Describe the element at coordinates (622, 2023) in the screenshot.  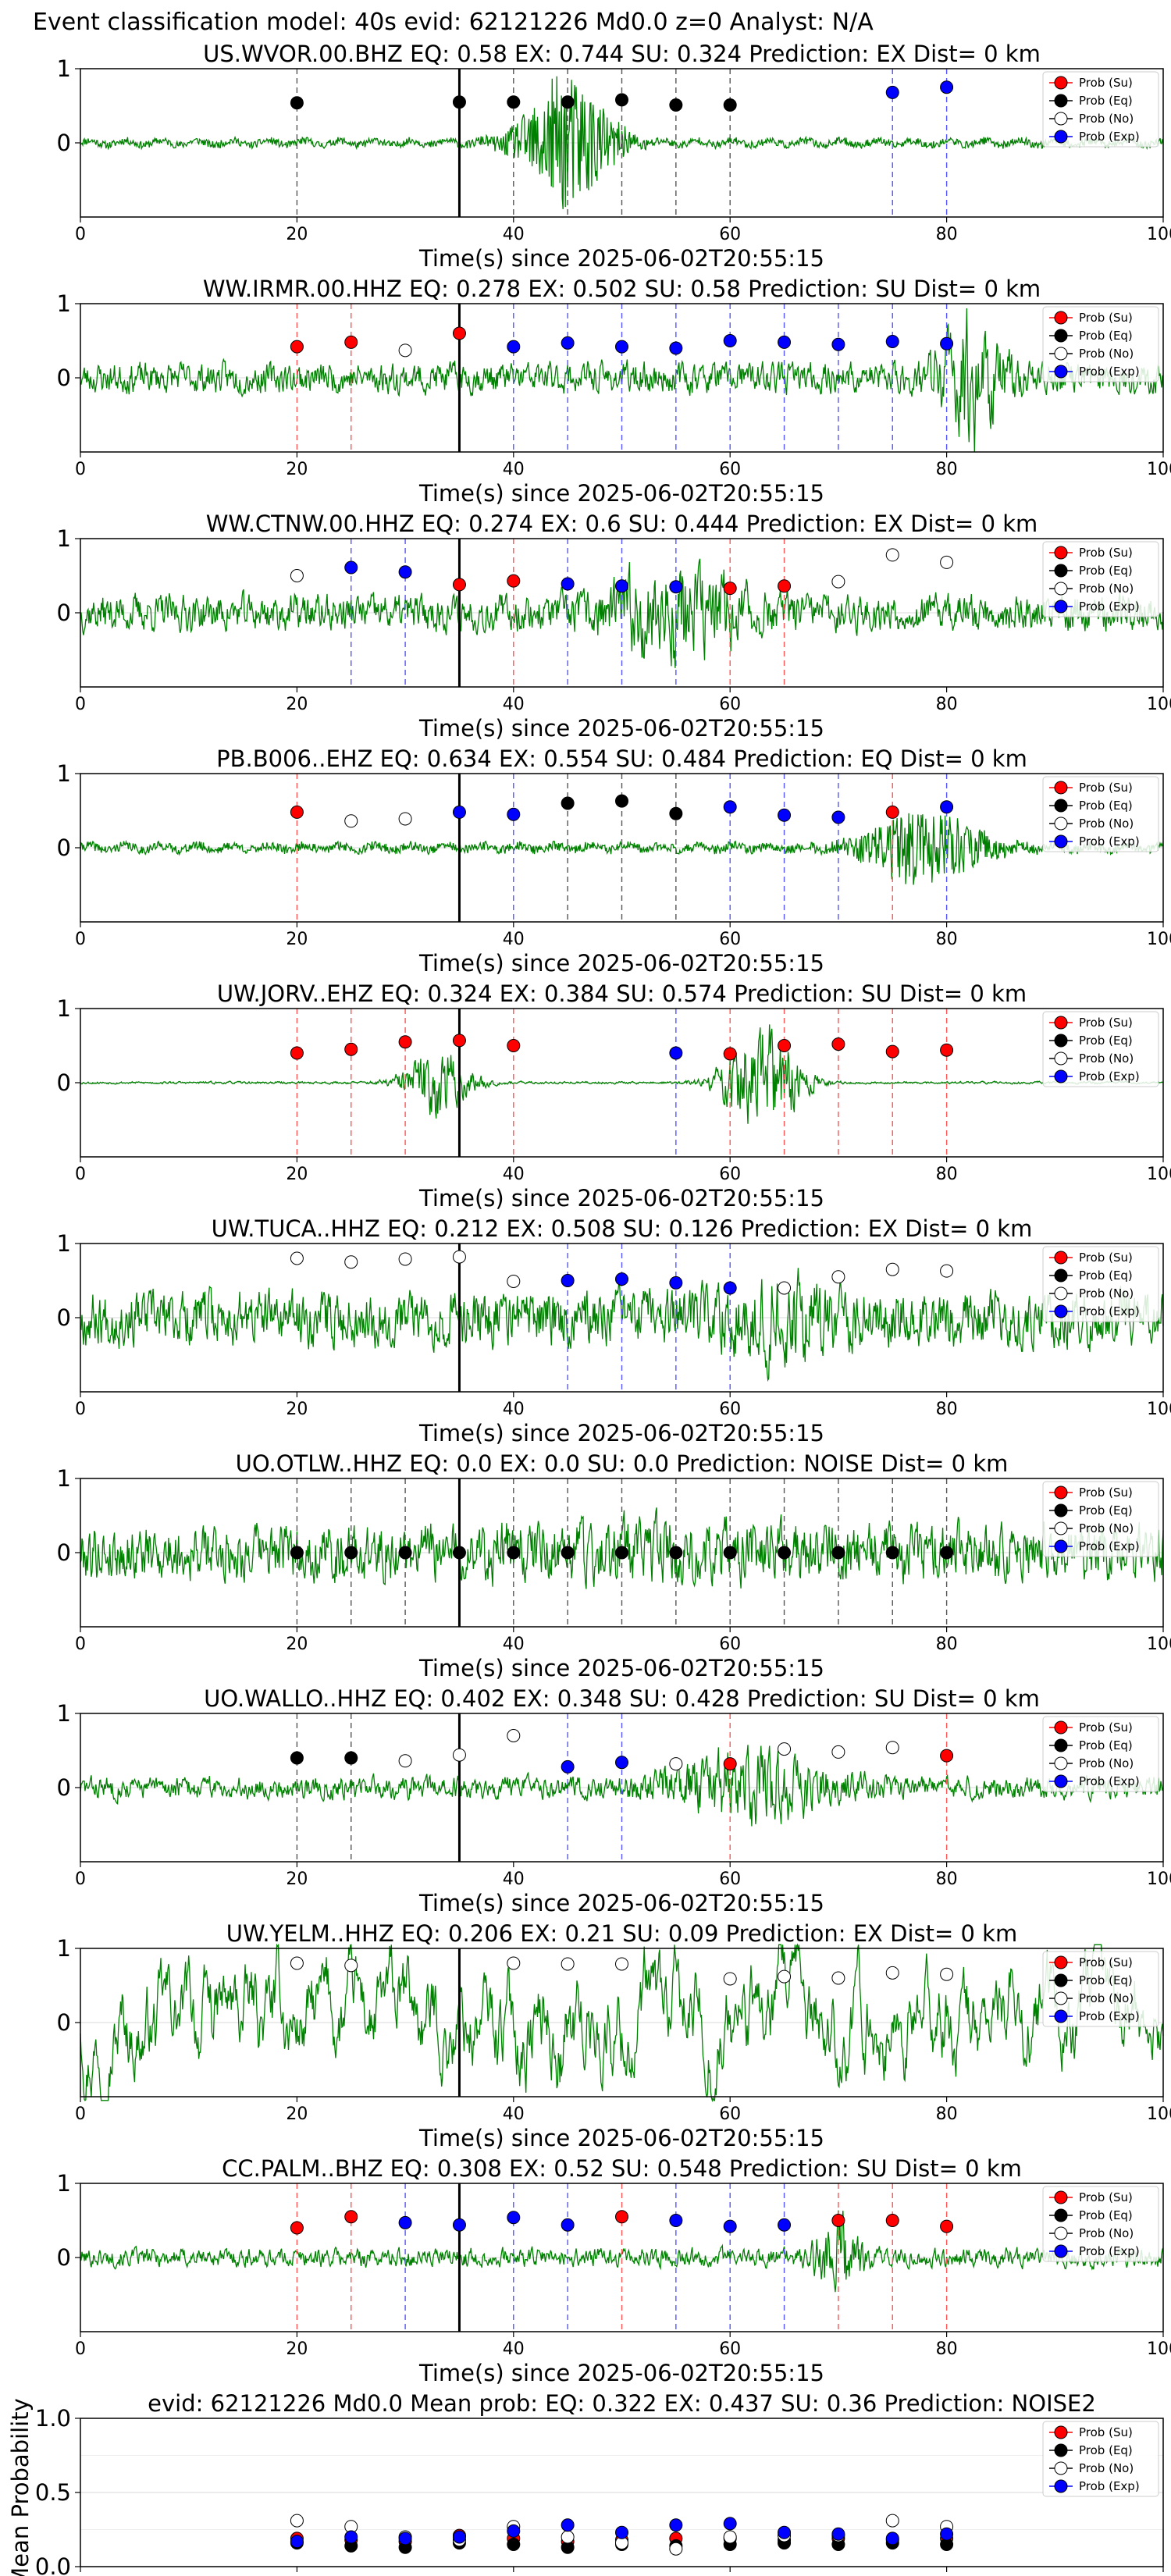
I see `waveform-trace` at that location.